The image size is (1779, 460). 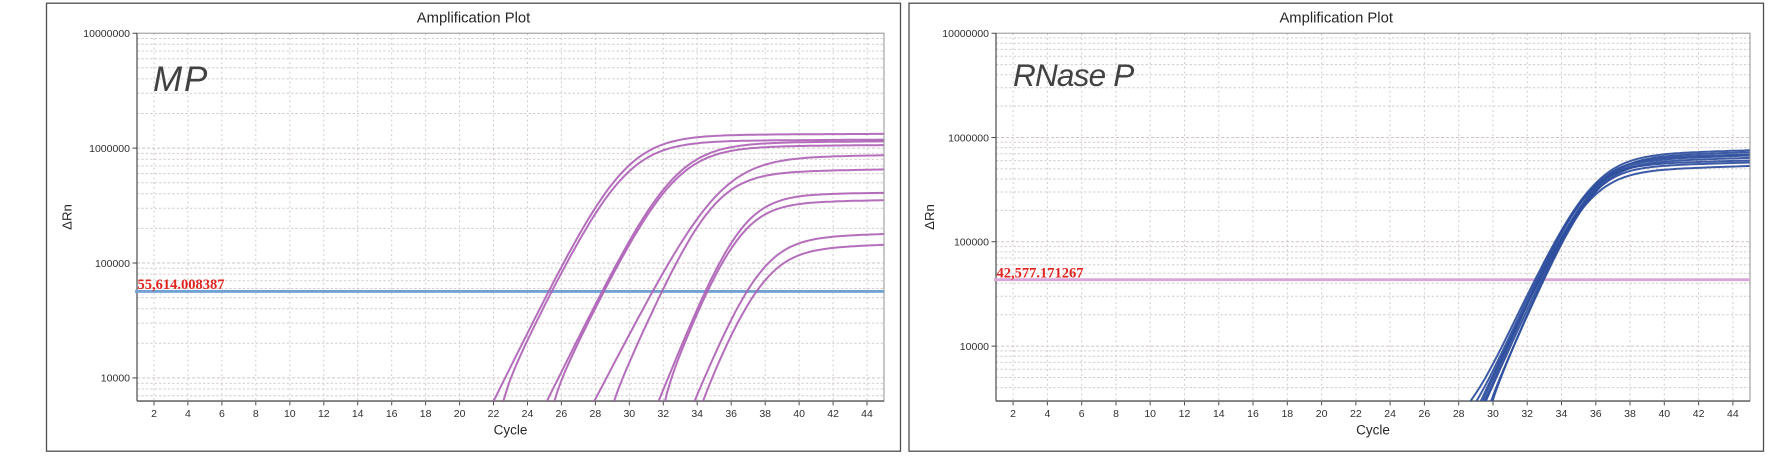 What do you see at coordinates (1040, 274) in the screenshot?
I see `svg-text: 42,577.171267` at bounding box center [1040, 274].